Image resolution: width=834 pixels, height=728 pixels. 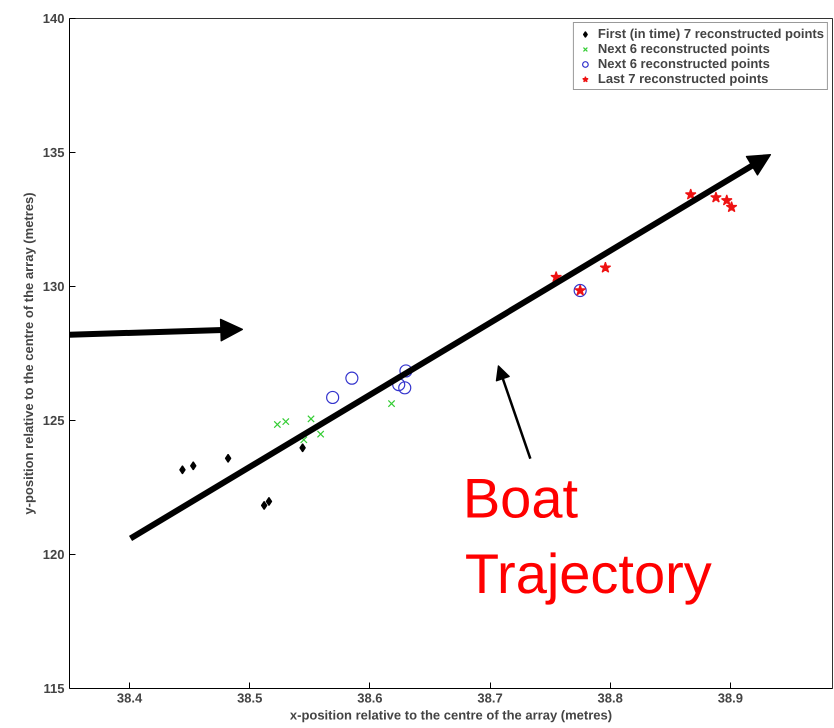 I want to click on y-tick-label: 115, so click(x=54, y=688).